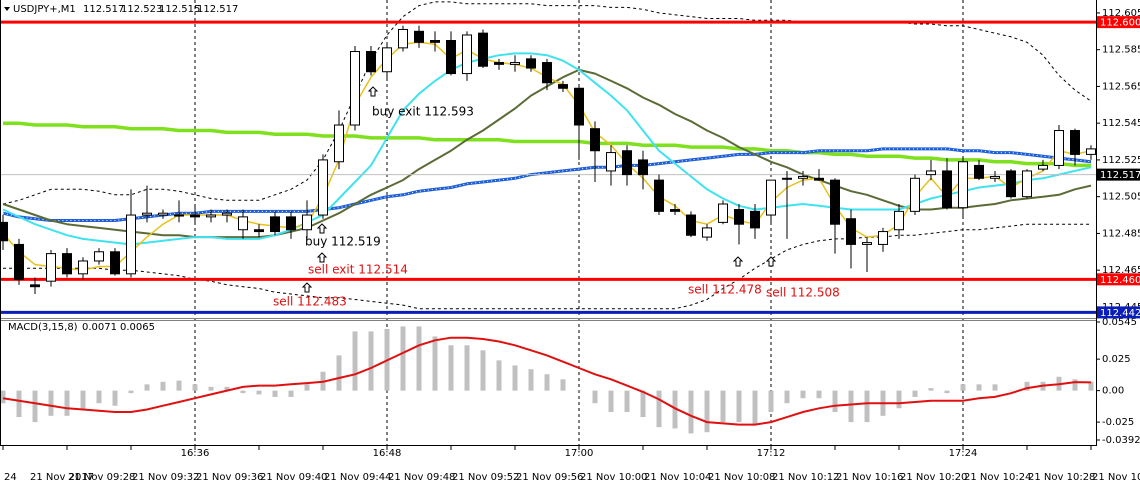 Image resolution: width=1140 pixels, height=488 pixels. Describe the element at coordinates (547, 184) in the screenshot. I see `indicator-line-dots` at that location.